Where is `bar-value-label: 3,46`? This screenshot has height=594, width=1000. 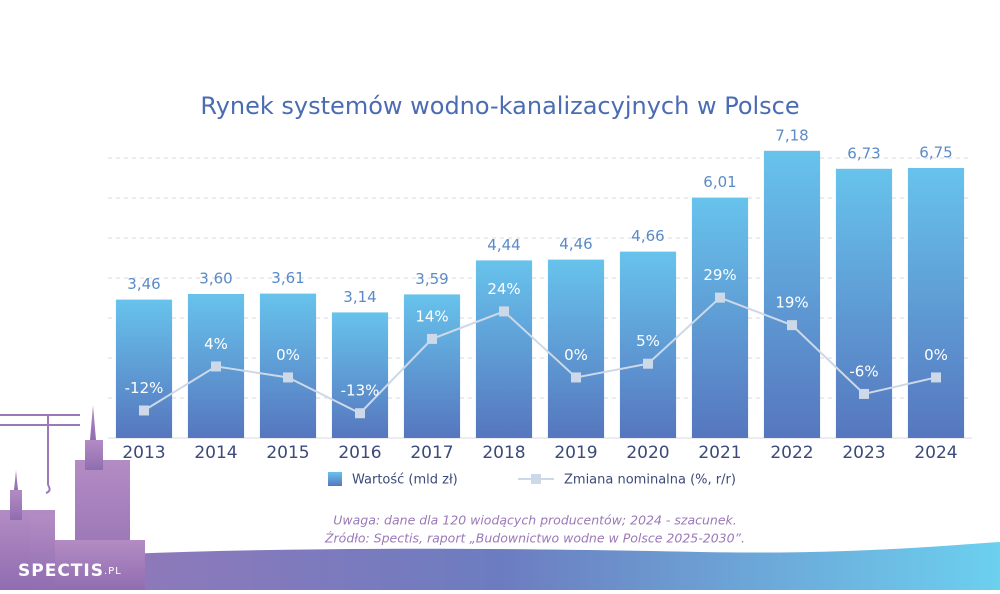
bar-value-label: 3,46 is located at coordinates (143, 284).